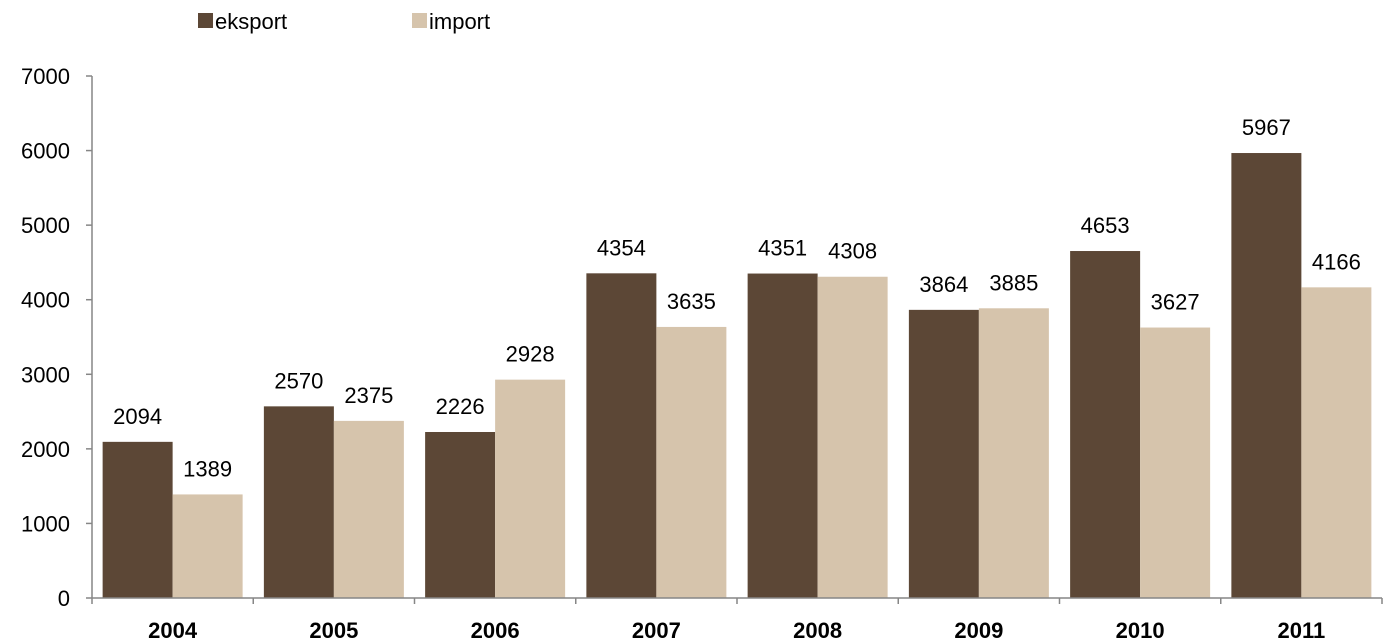 The image size is (1392, 643). I want to click on bar-import-2010, so click(1175, 462).